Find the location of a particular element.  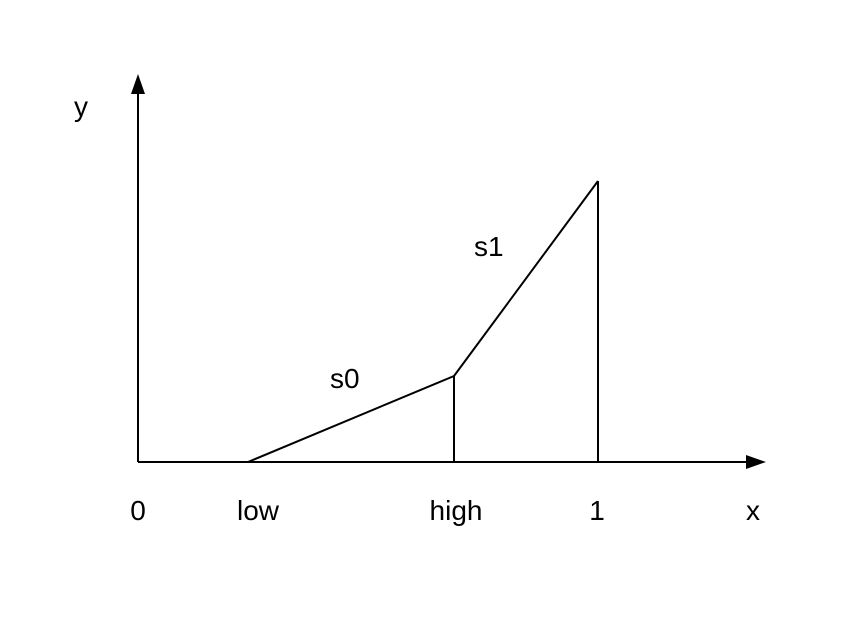

x-axis-label: x is located at coordinates (753, 510).